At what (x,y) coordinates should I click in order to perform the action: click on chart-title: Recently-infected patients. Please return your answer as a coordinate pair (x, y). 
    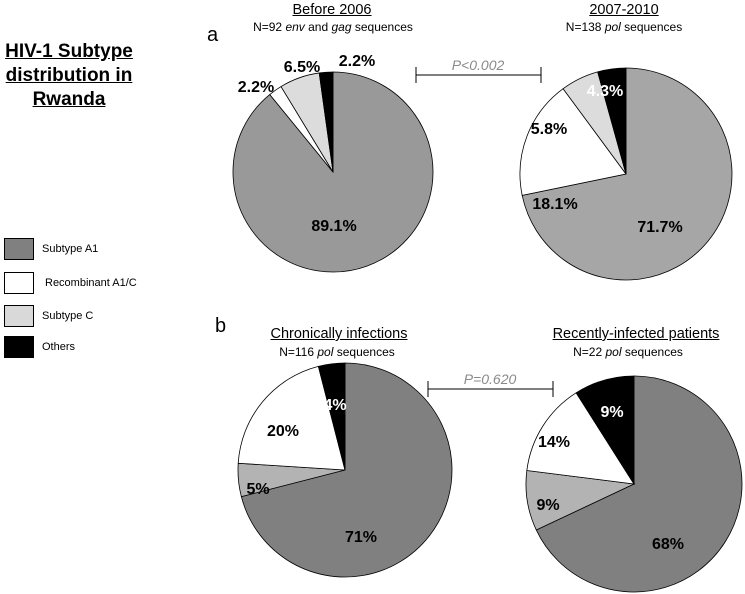
    Looking at the image, I should click on (636, 334).